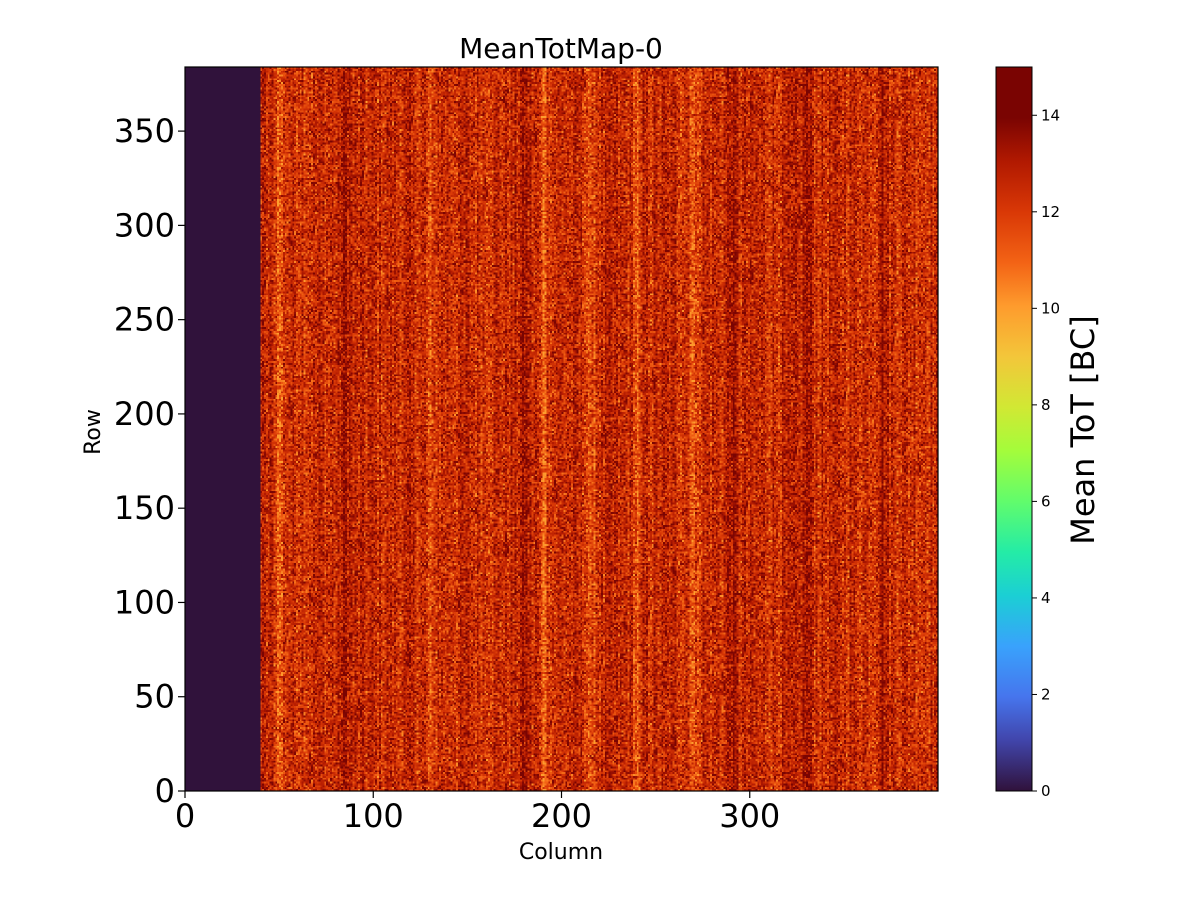 The image size is (1200, 900). I want to click on colorbar-tick-label: 14, so click(1050, 115).